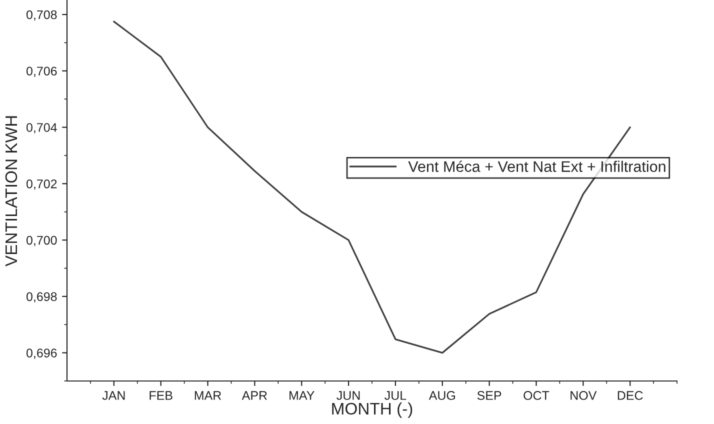 The width and height of the screenshot is (714, 424). Describe the element at coordinates (41, 184) in the screenshot. I see `y-tick-label: 0,702` at that location.